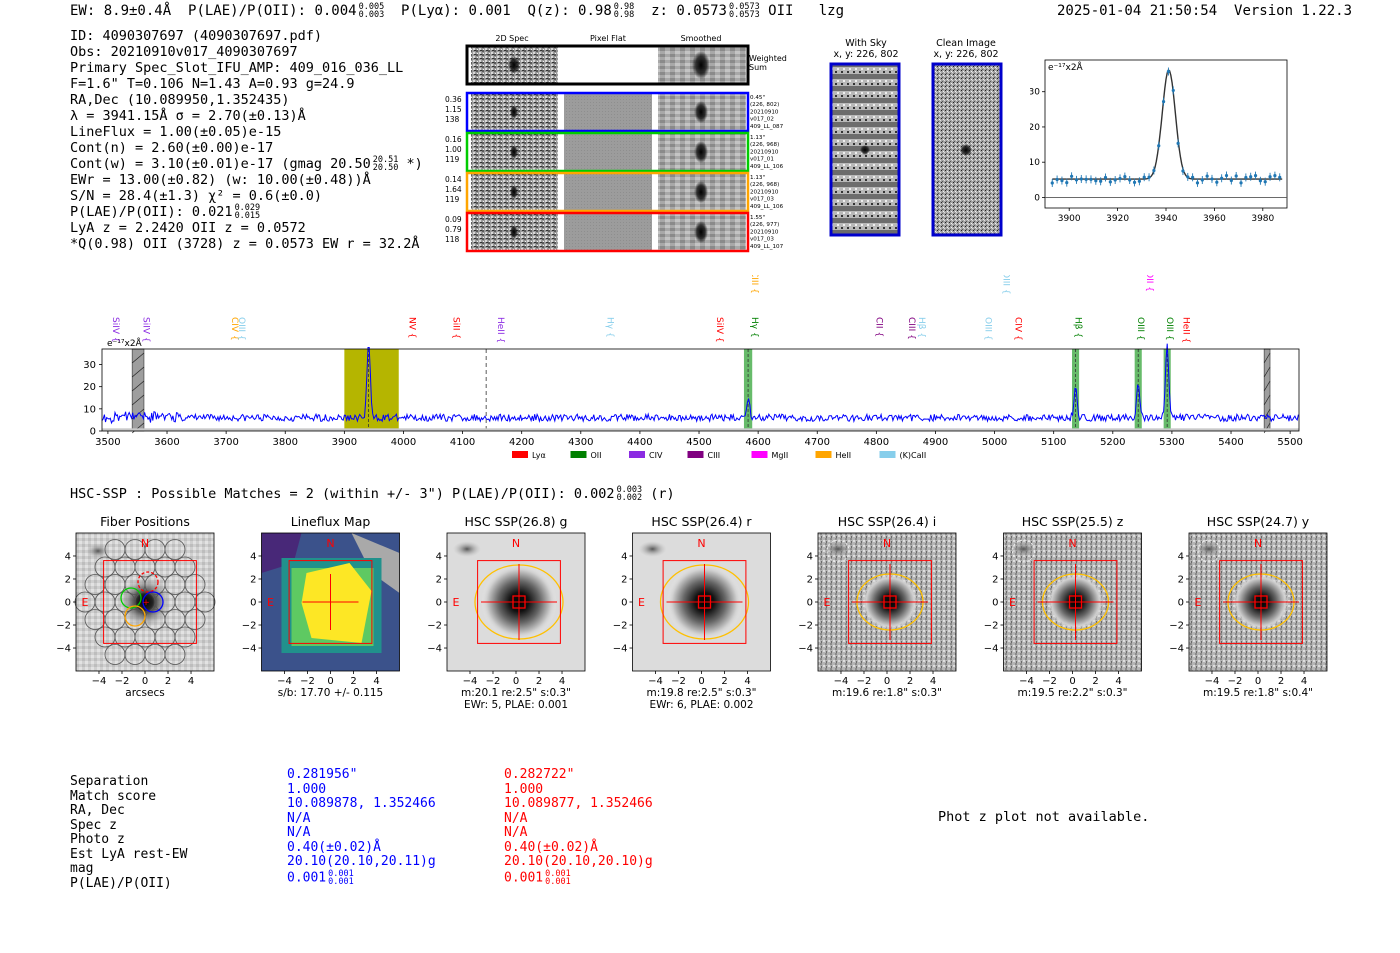 The image size is (1400, 953). What do you see at coordinates (578, 861) in the screenshot?
I see `m2-mag: 20.10(20.10,20.10)g` at bounding box center [578, 861].